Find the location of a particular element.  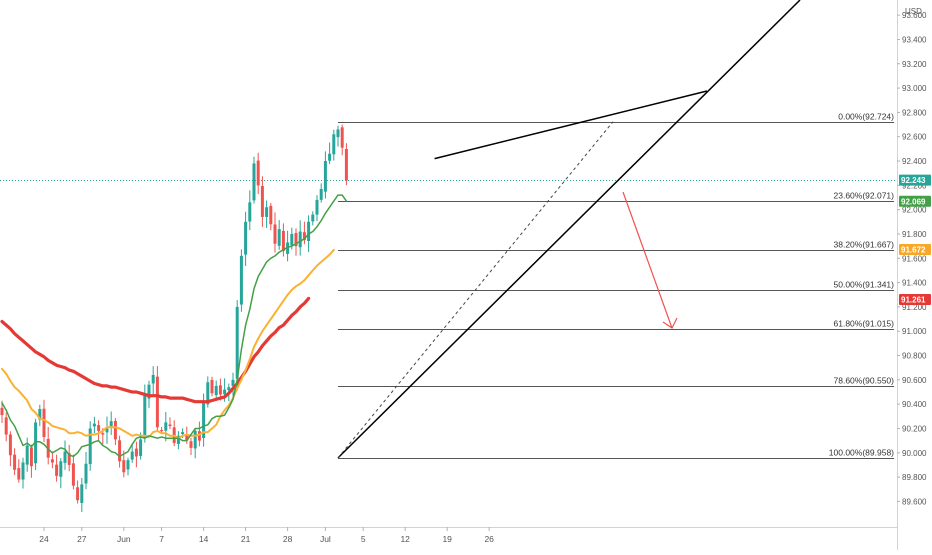

time-tick-label: 7 is located at coordinates (161, 539).